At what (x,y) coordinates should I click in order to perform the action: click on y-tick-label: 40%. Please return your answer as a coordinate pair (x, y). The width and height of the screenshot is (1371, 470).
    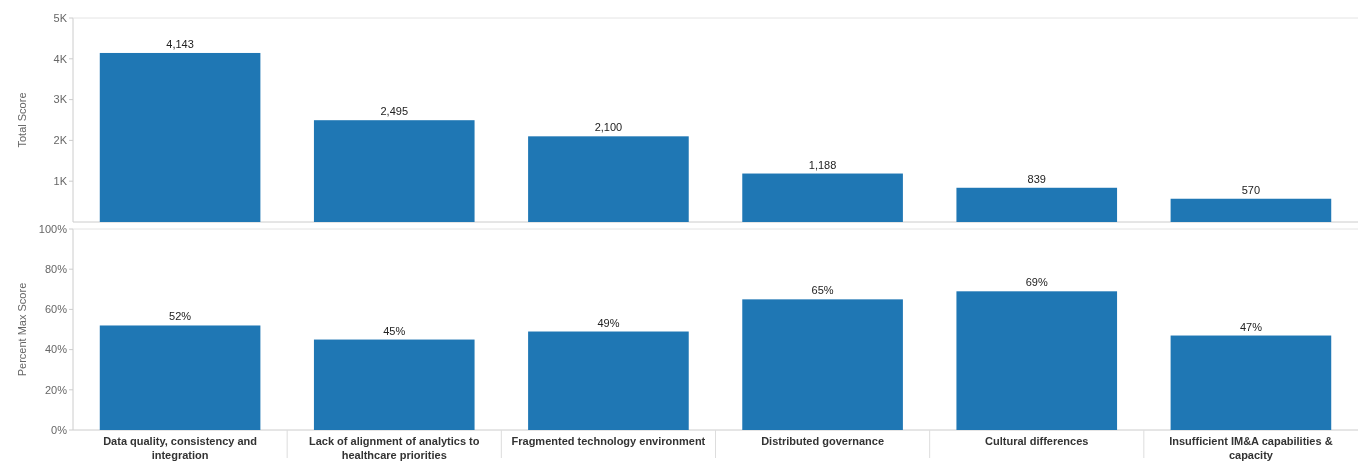
    Looking at the image, I should click on (56, 349).